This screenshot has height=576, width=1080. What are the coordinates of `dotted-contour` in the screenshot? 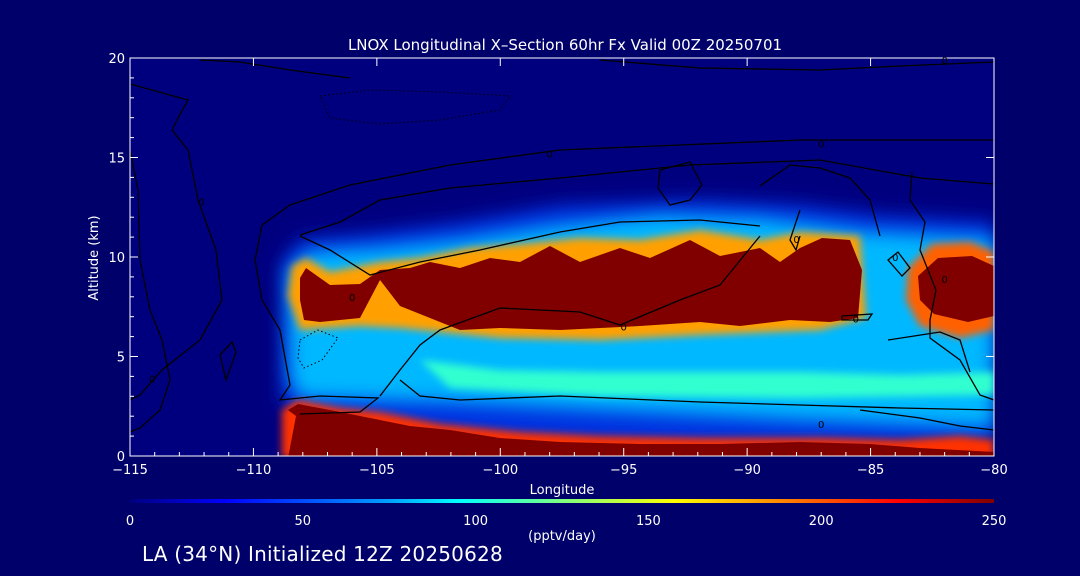 It's located at (318, 349).